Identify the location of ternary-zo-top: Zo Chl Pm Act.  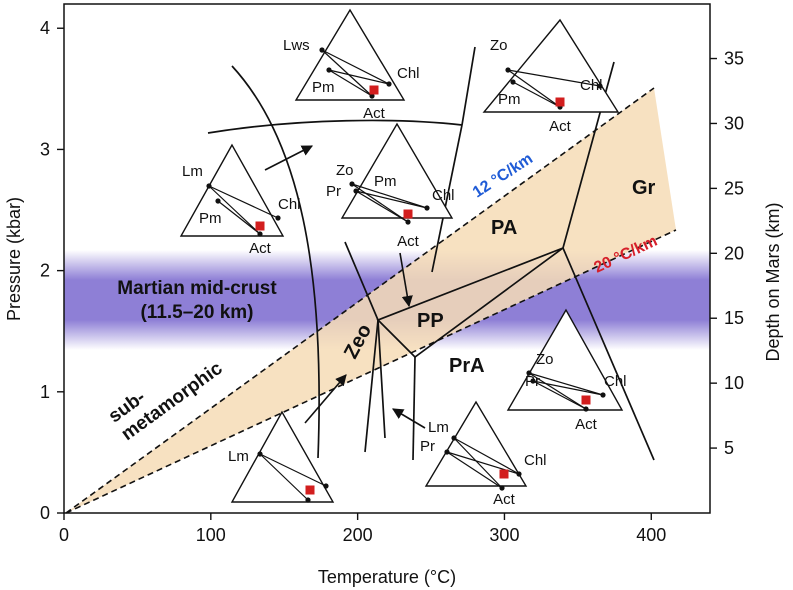
(551, 76).